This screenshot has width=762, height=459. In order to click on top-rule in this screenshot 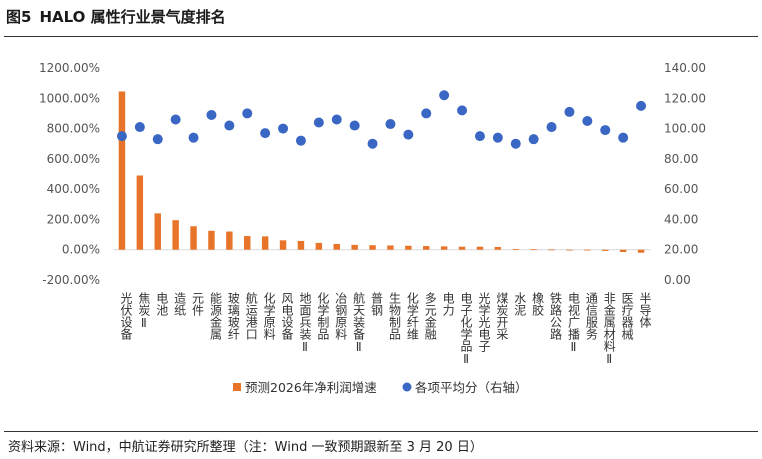, I will do `click(381, 36)`.